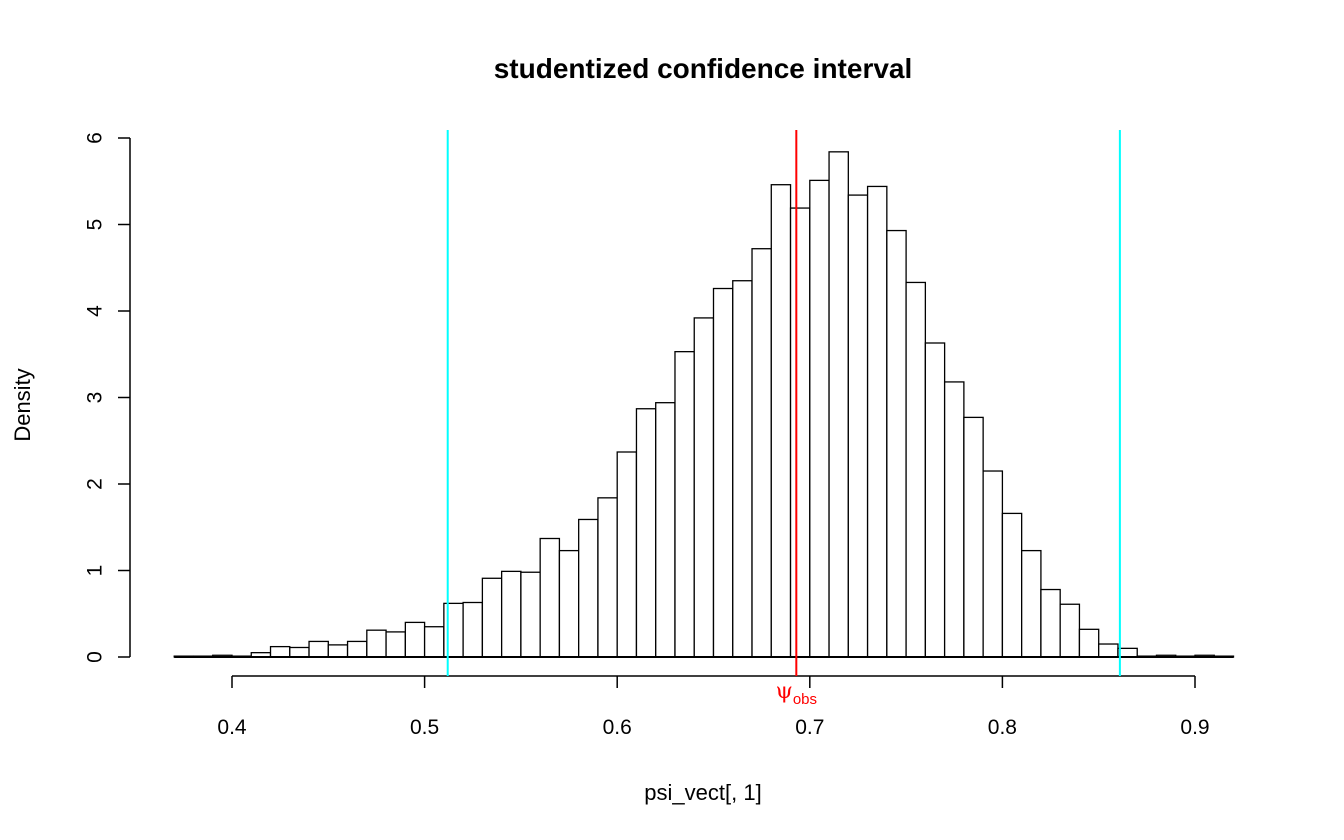 Image resolution: width=1344 pixels, height=840 pixels. I want to click on y-tick-label: 2, so click(95, 484).